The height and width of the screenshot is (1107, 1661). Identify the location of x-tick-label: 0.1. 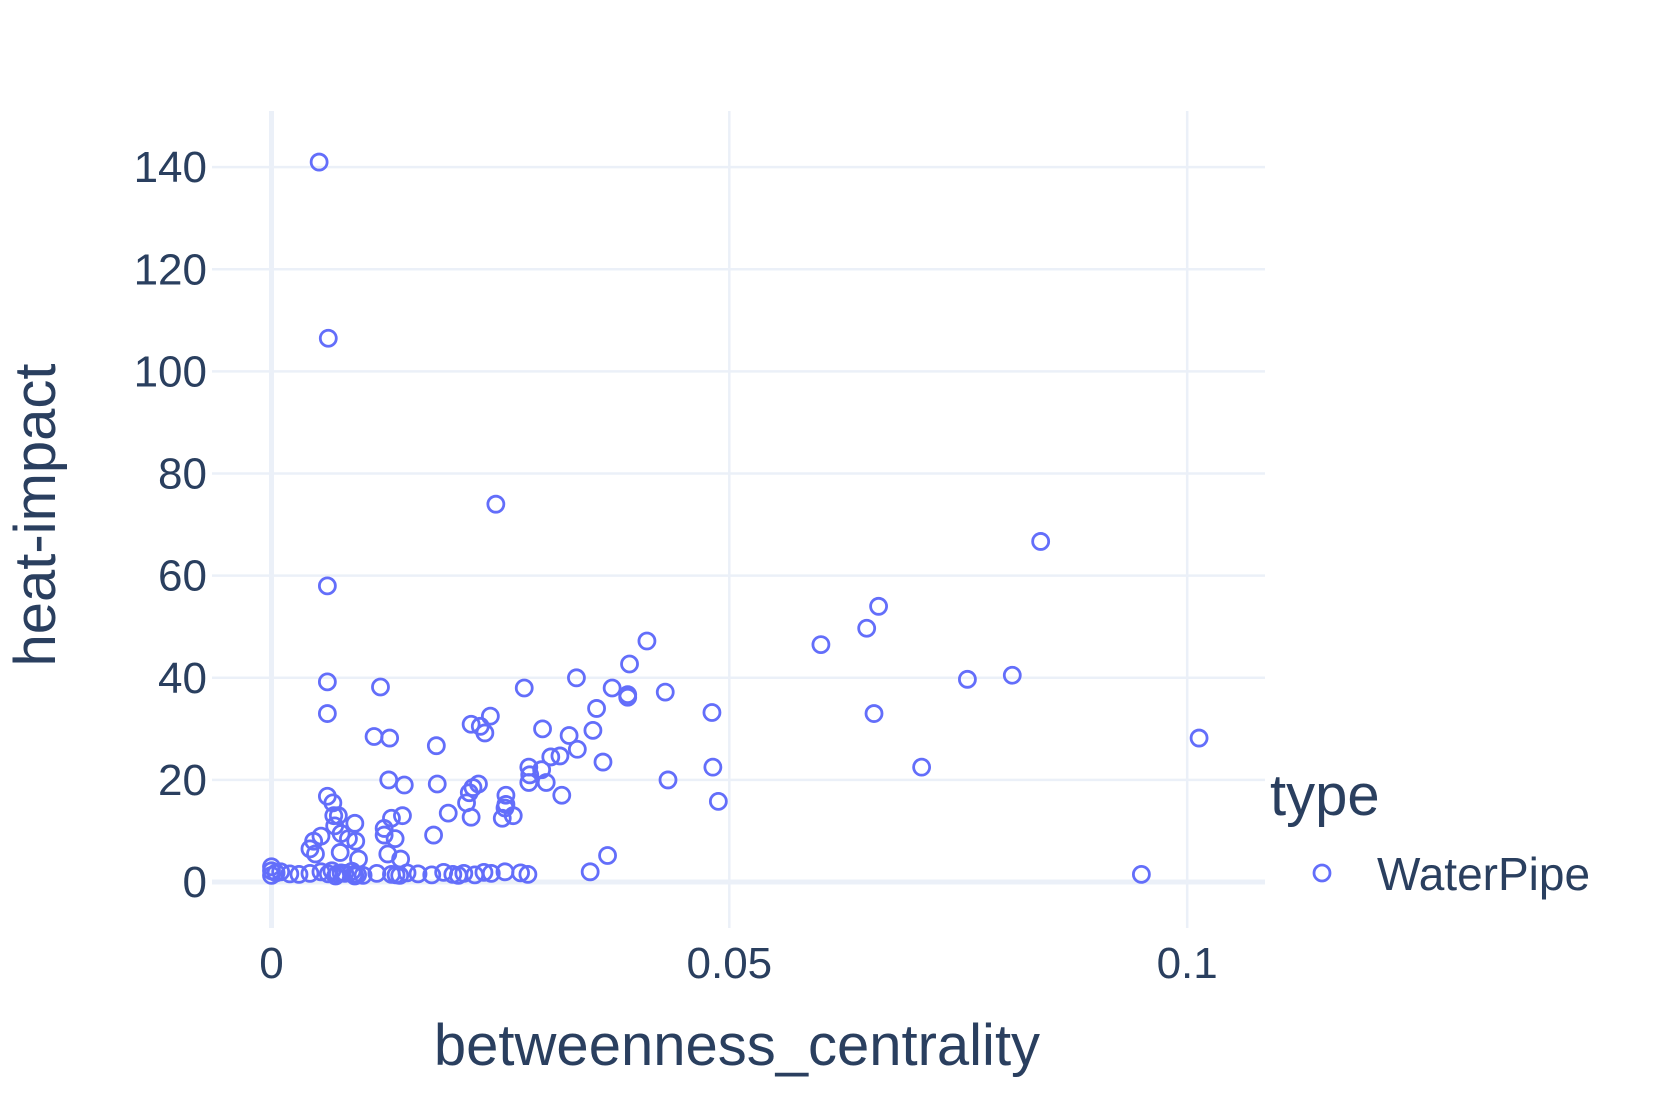
(1187, 963).